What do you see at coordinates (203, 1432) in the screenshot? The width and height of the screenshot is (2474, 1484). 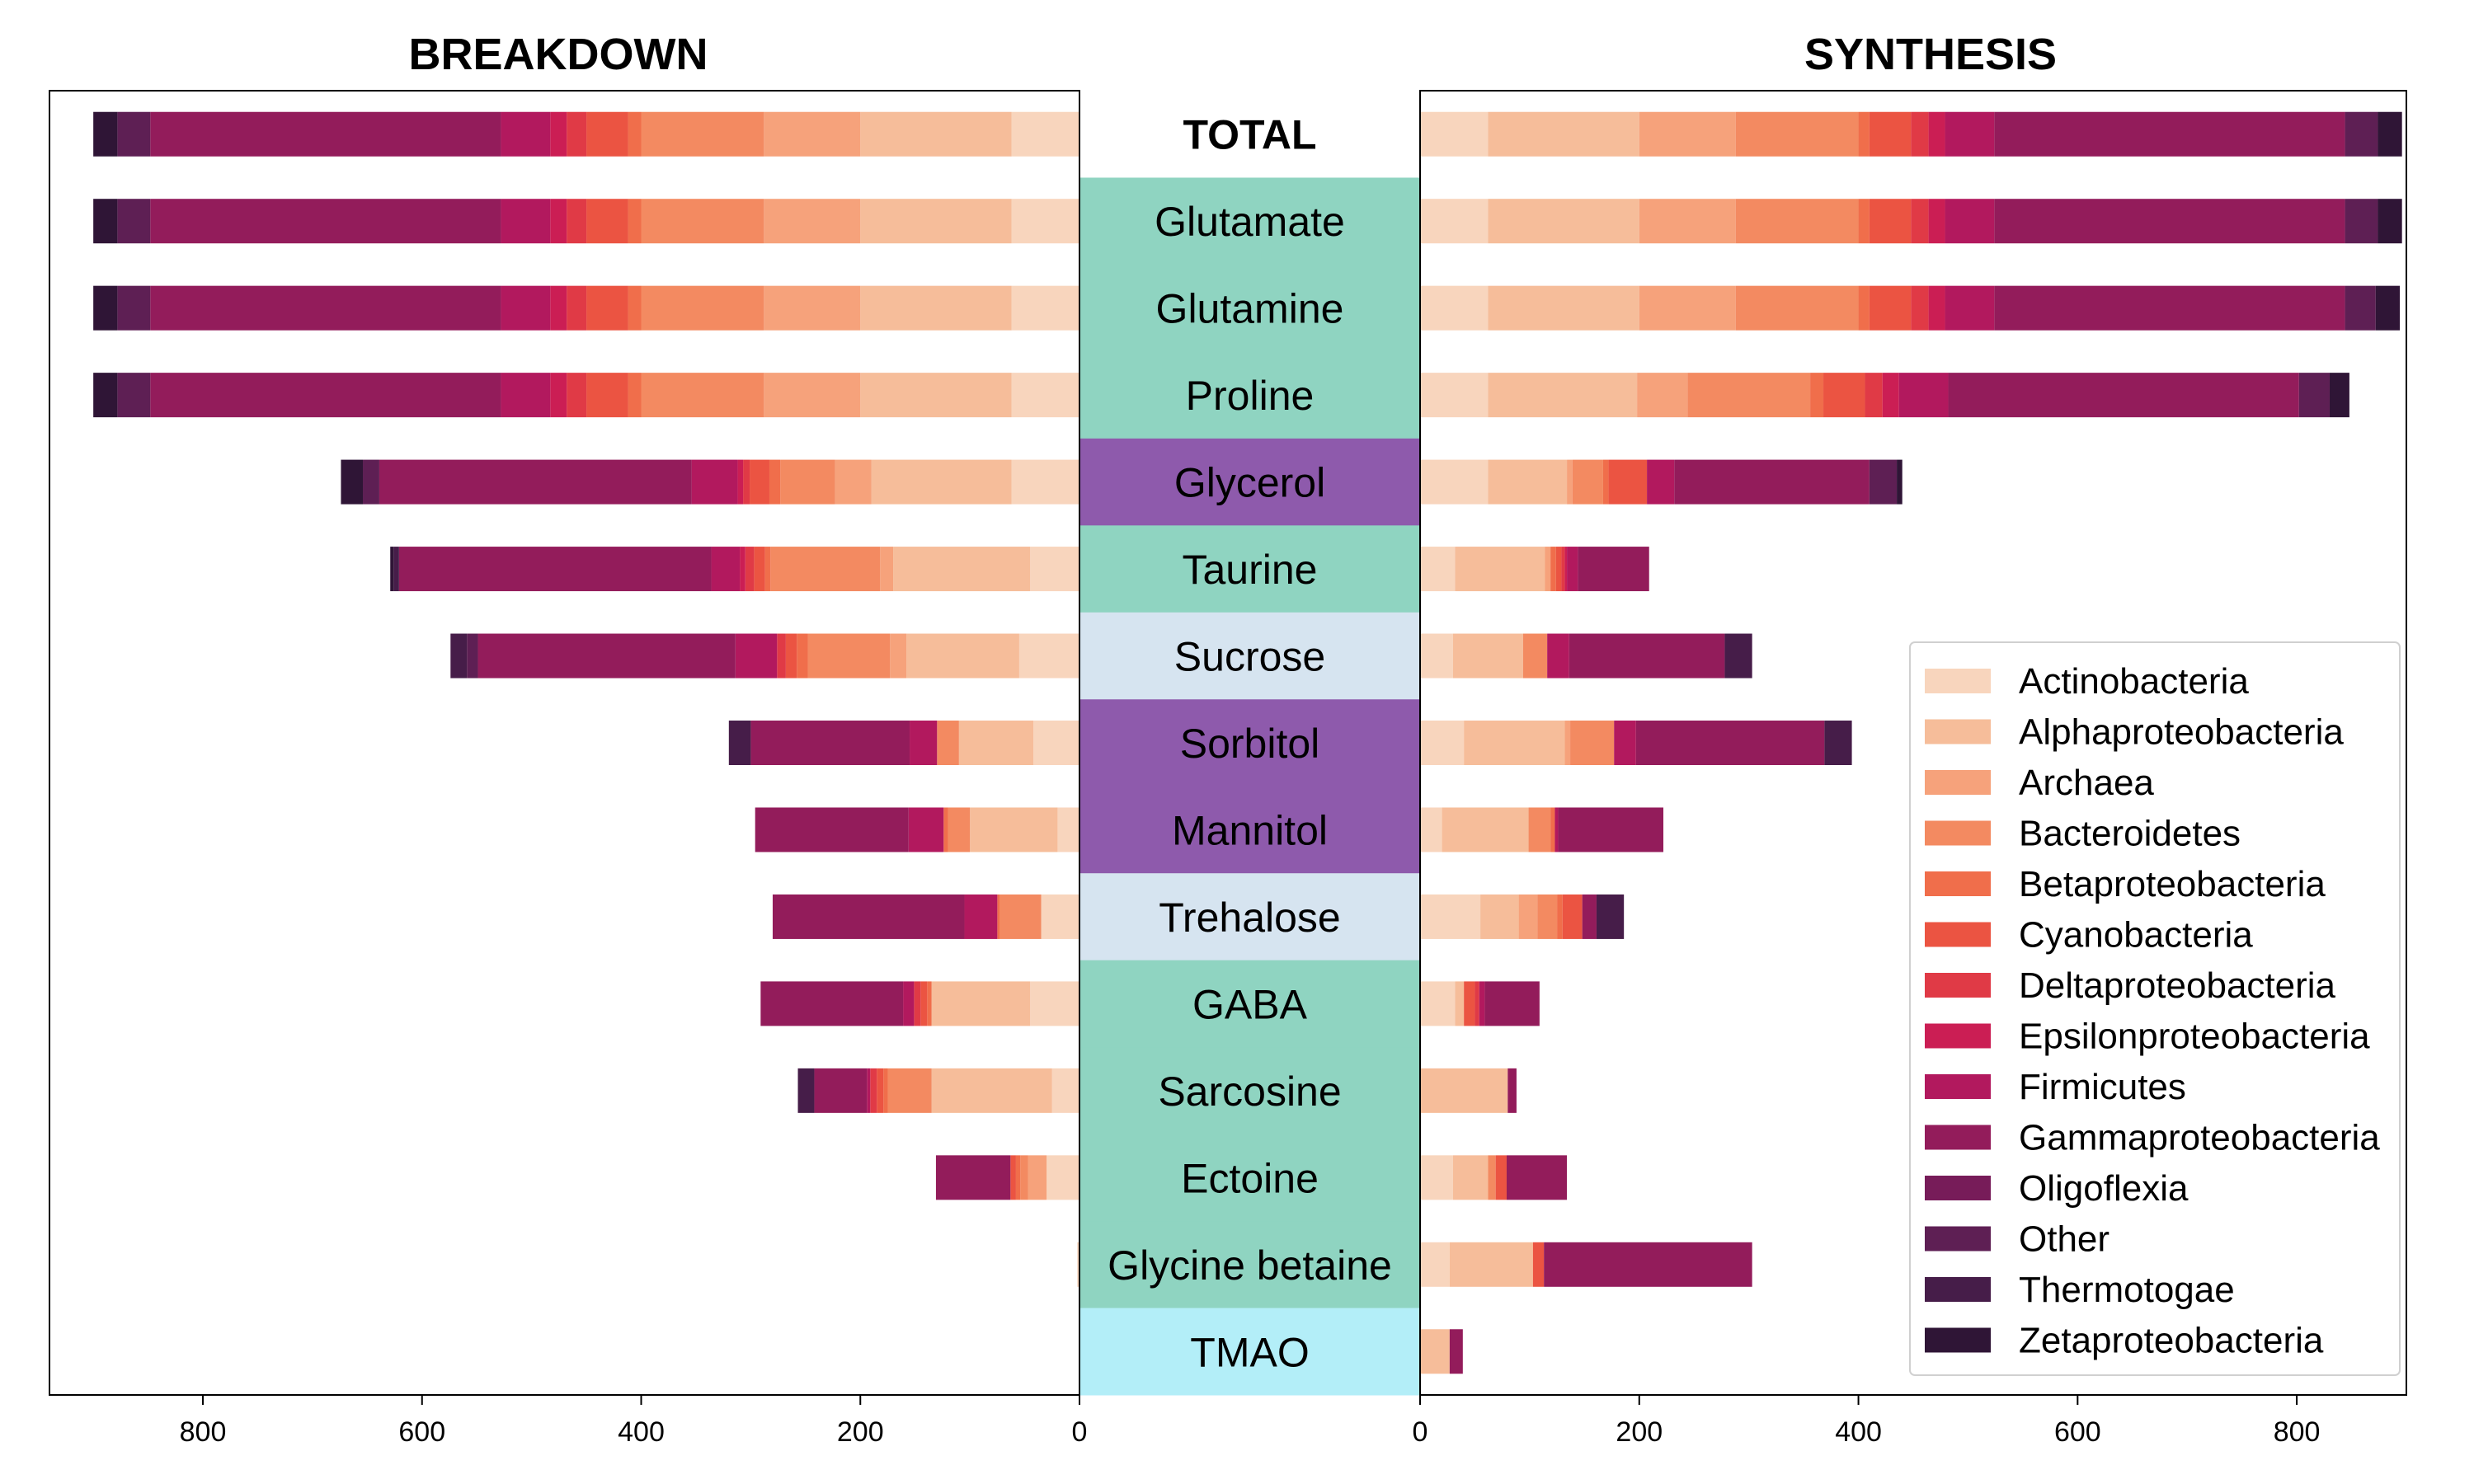 I see `breakdown-tick-label-800: 800` at bounding box center [203, 1432].